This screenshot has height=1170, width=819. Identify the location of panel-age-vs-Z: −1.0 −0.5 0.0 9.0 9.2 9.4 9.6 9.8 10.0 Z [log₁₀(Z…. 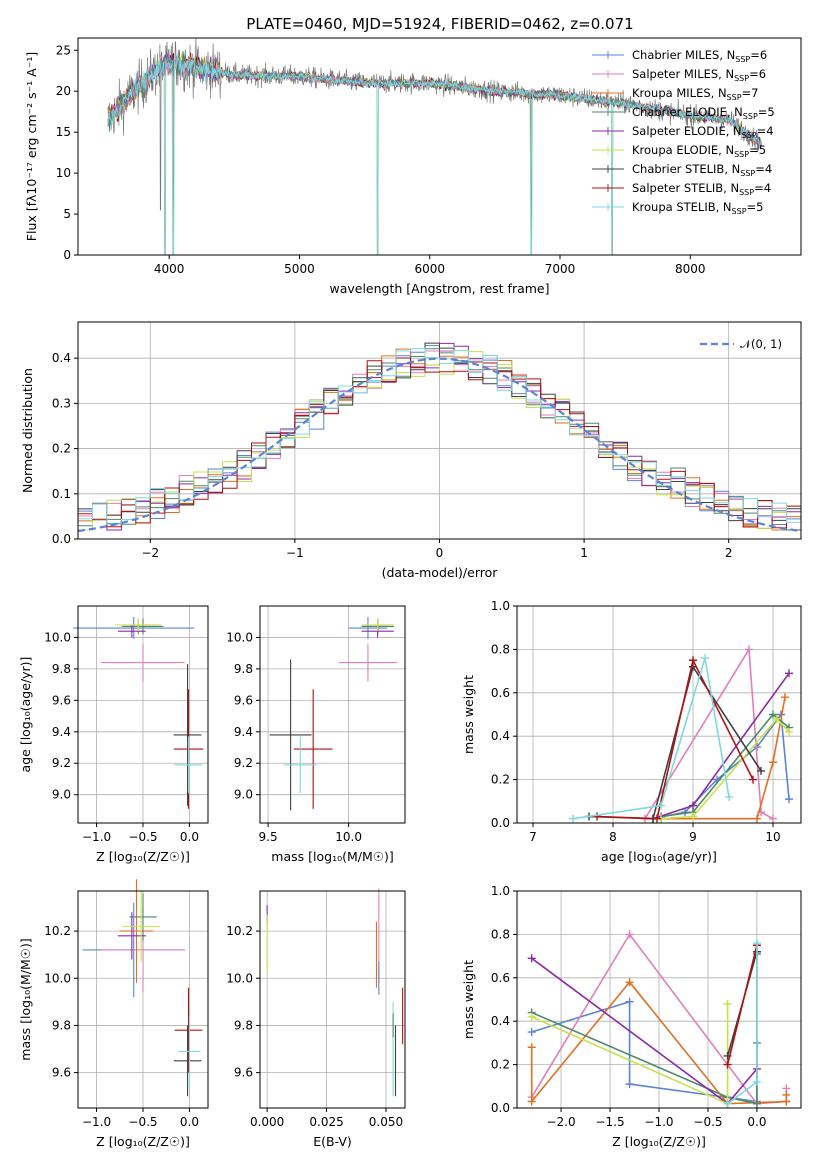
(113, 734).